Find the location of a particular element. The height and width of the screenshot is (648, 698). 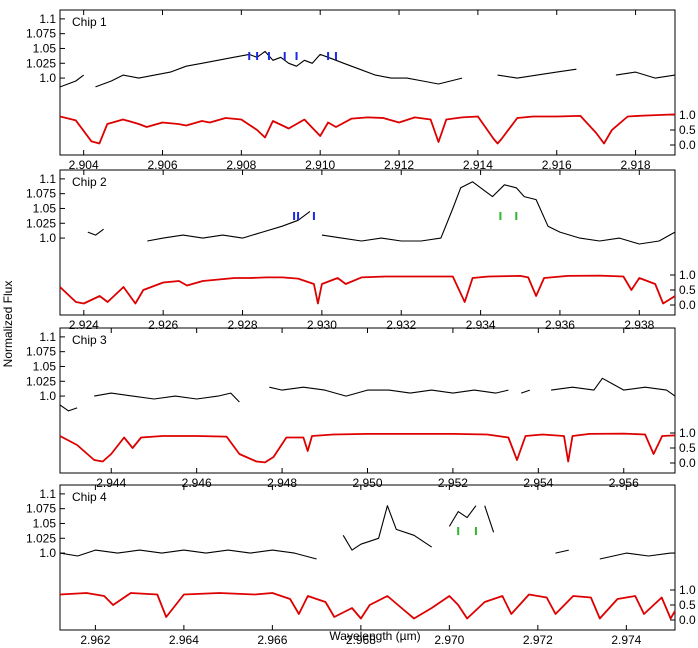

x-tick-label: 2.938 is located at coordinates (639, 325).